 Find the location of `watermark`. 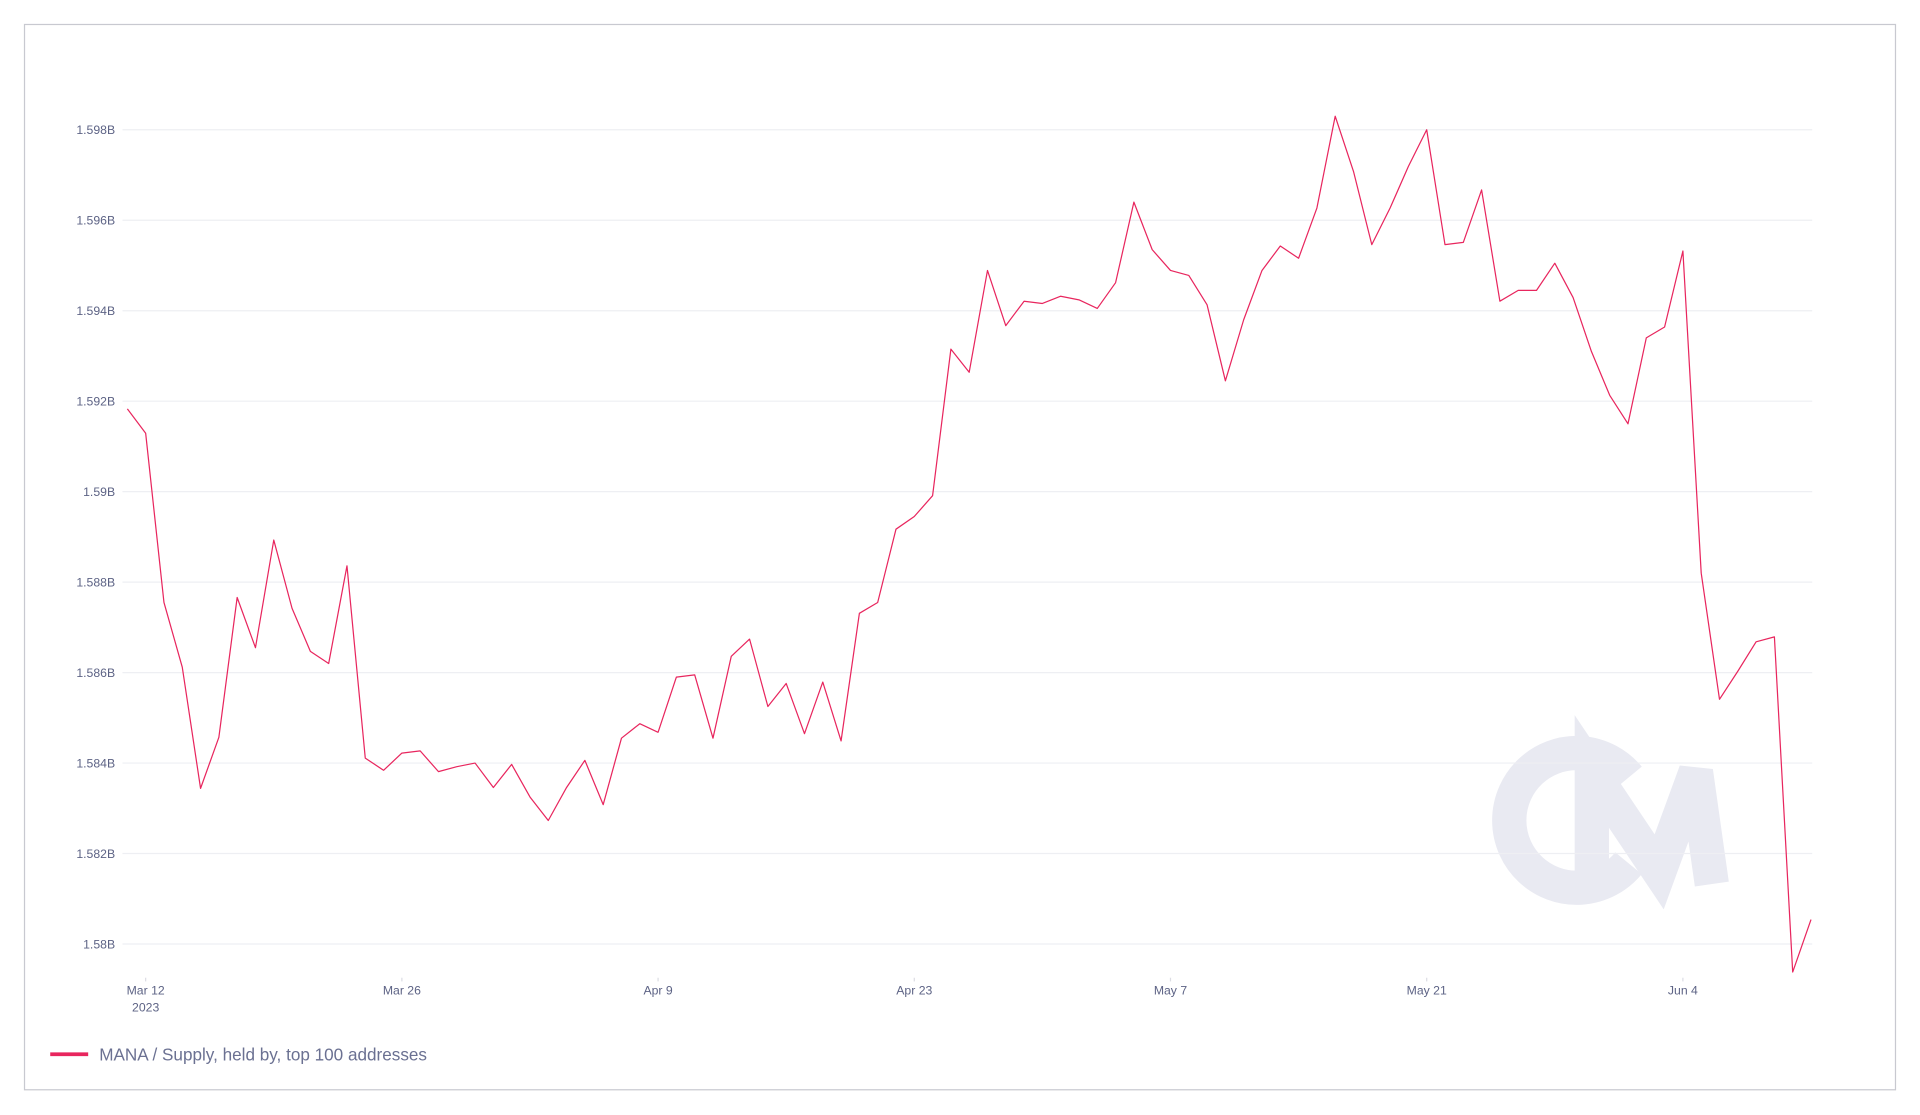

watermark is located at coordinates (1610, 812).